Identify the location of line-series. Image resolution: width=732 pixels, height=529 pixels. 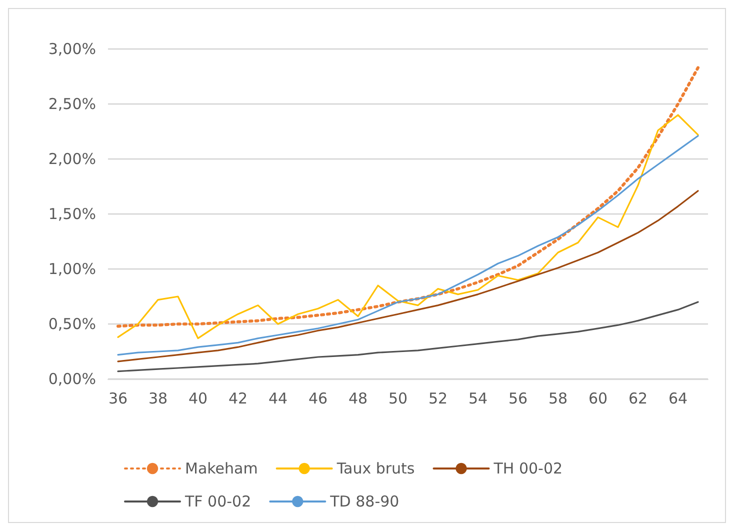
(408, 336).